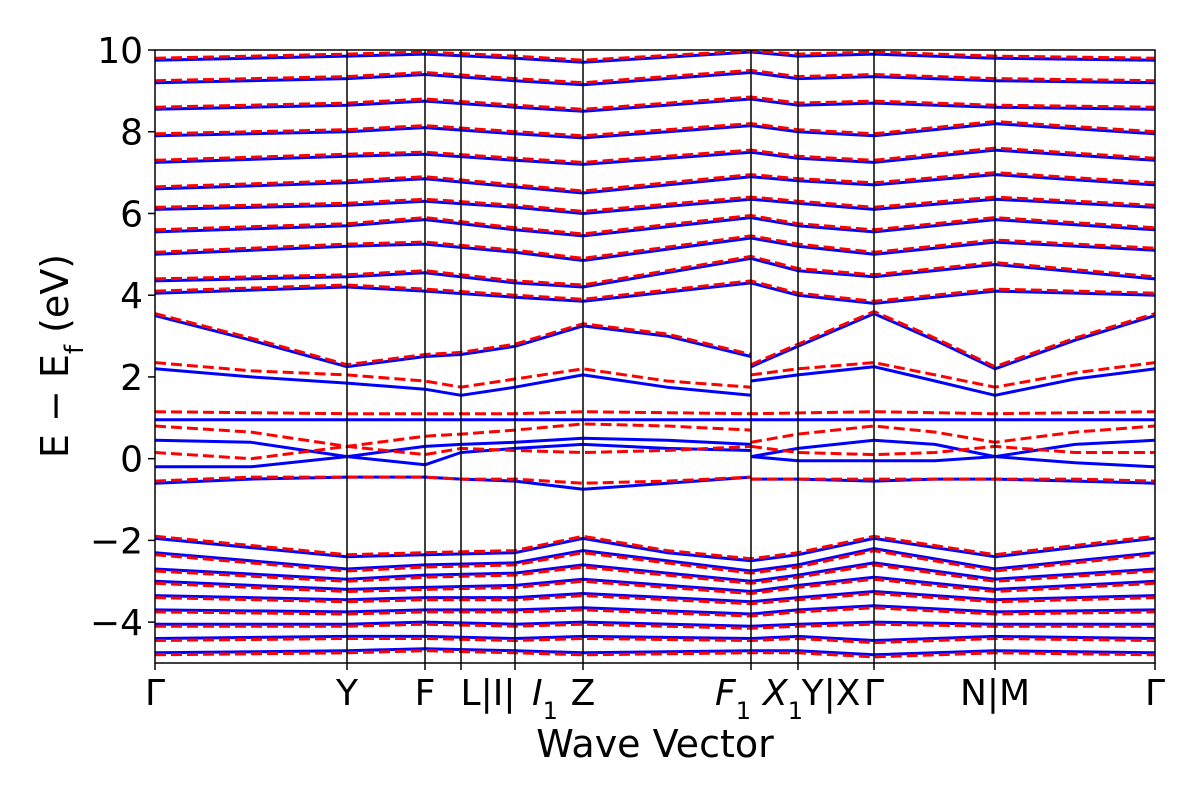 The width and height of the screenshot is (1200, 800). Describe the element at coordinates (425, 693) in the screenshot. I see `x-tick-label: F` at that location.